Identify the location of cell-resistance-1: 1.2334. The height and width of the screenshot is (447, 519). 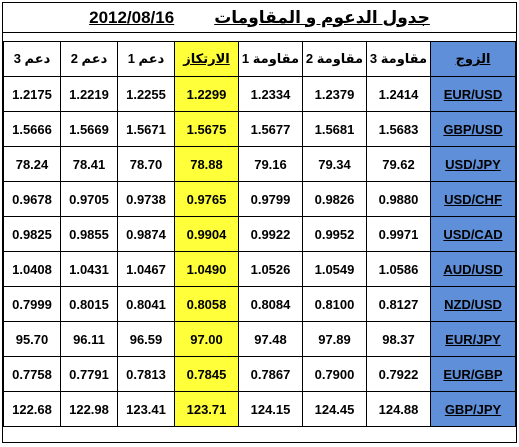
(270, 94).